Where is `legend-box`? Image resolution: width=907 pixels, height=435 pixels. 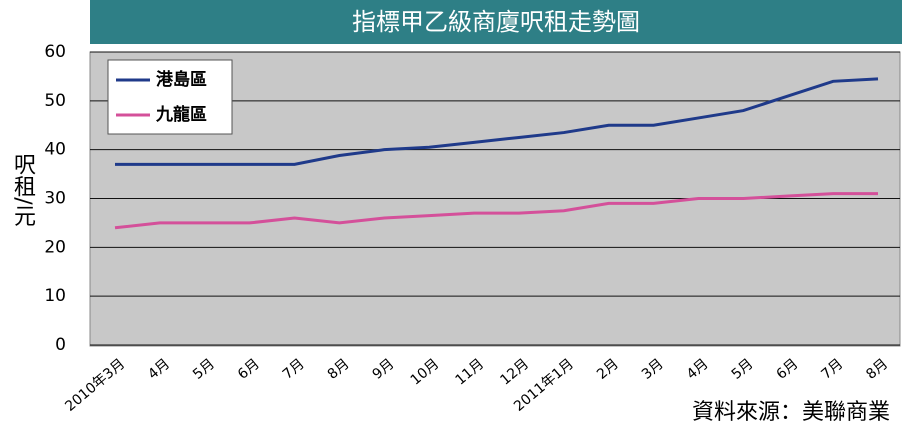
legend-box is located at coordinates (170, 97).